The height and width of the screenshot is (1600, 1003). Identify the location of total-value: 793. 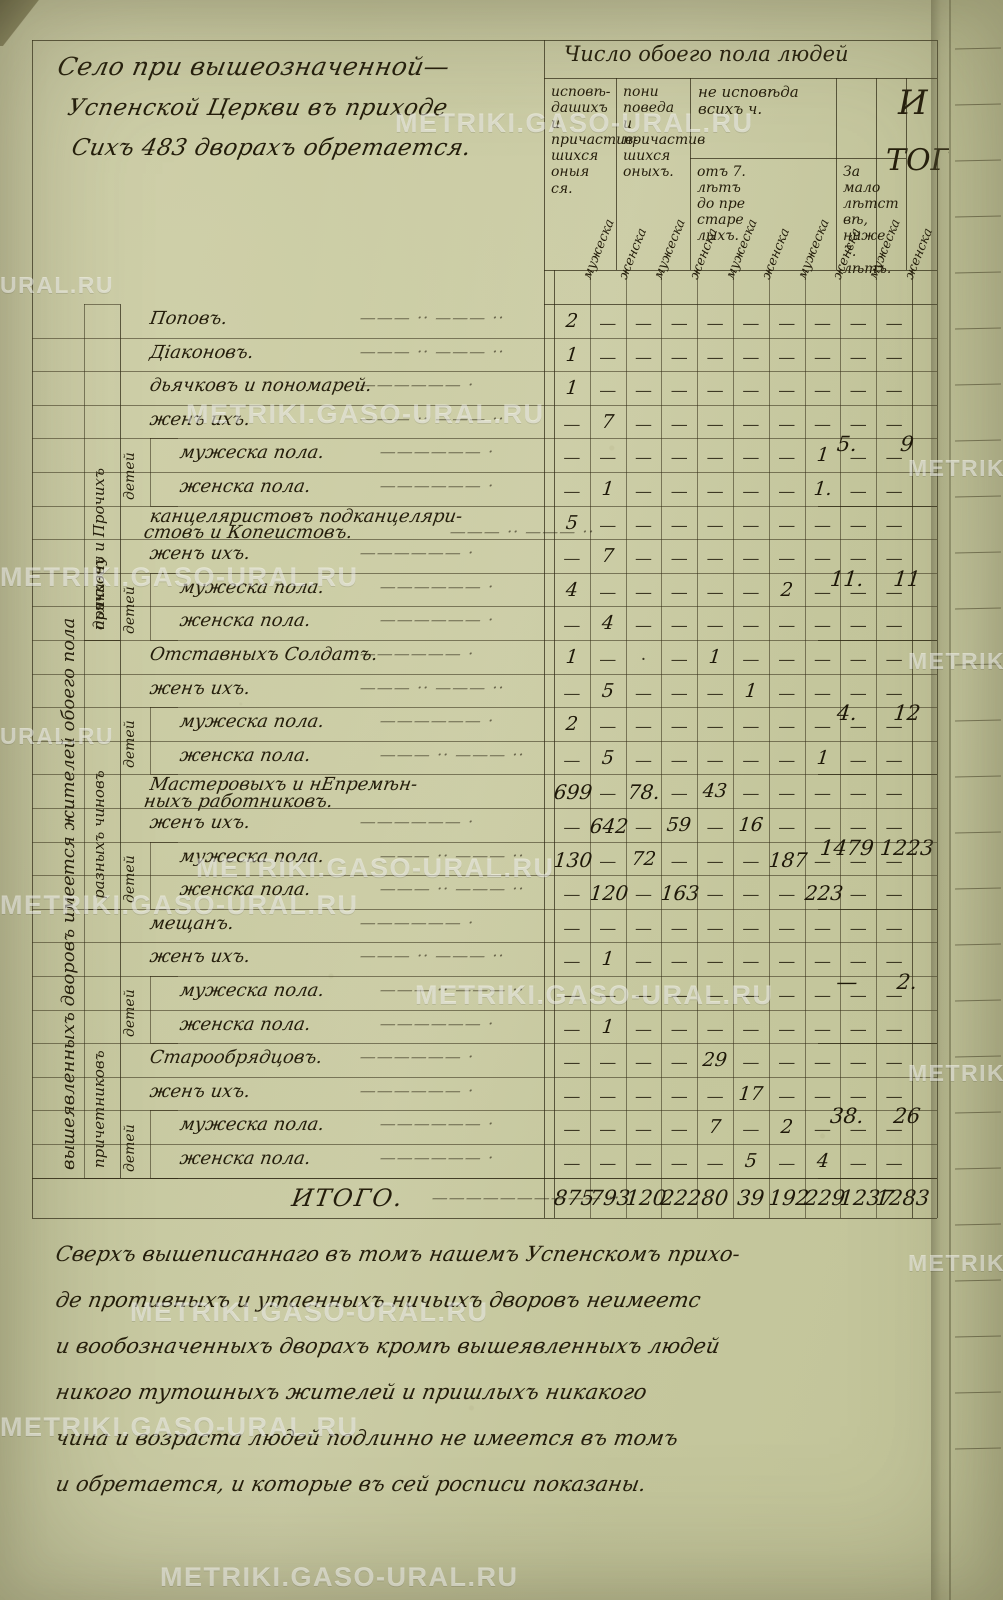
(610, 1197).